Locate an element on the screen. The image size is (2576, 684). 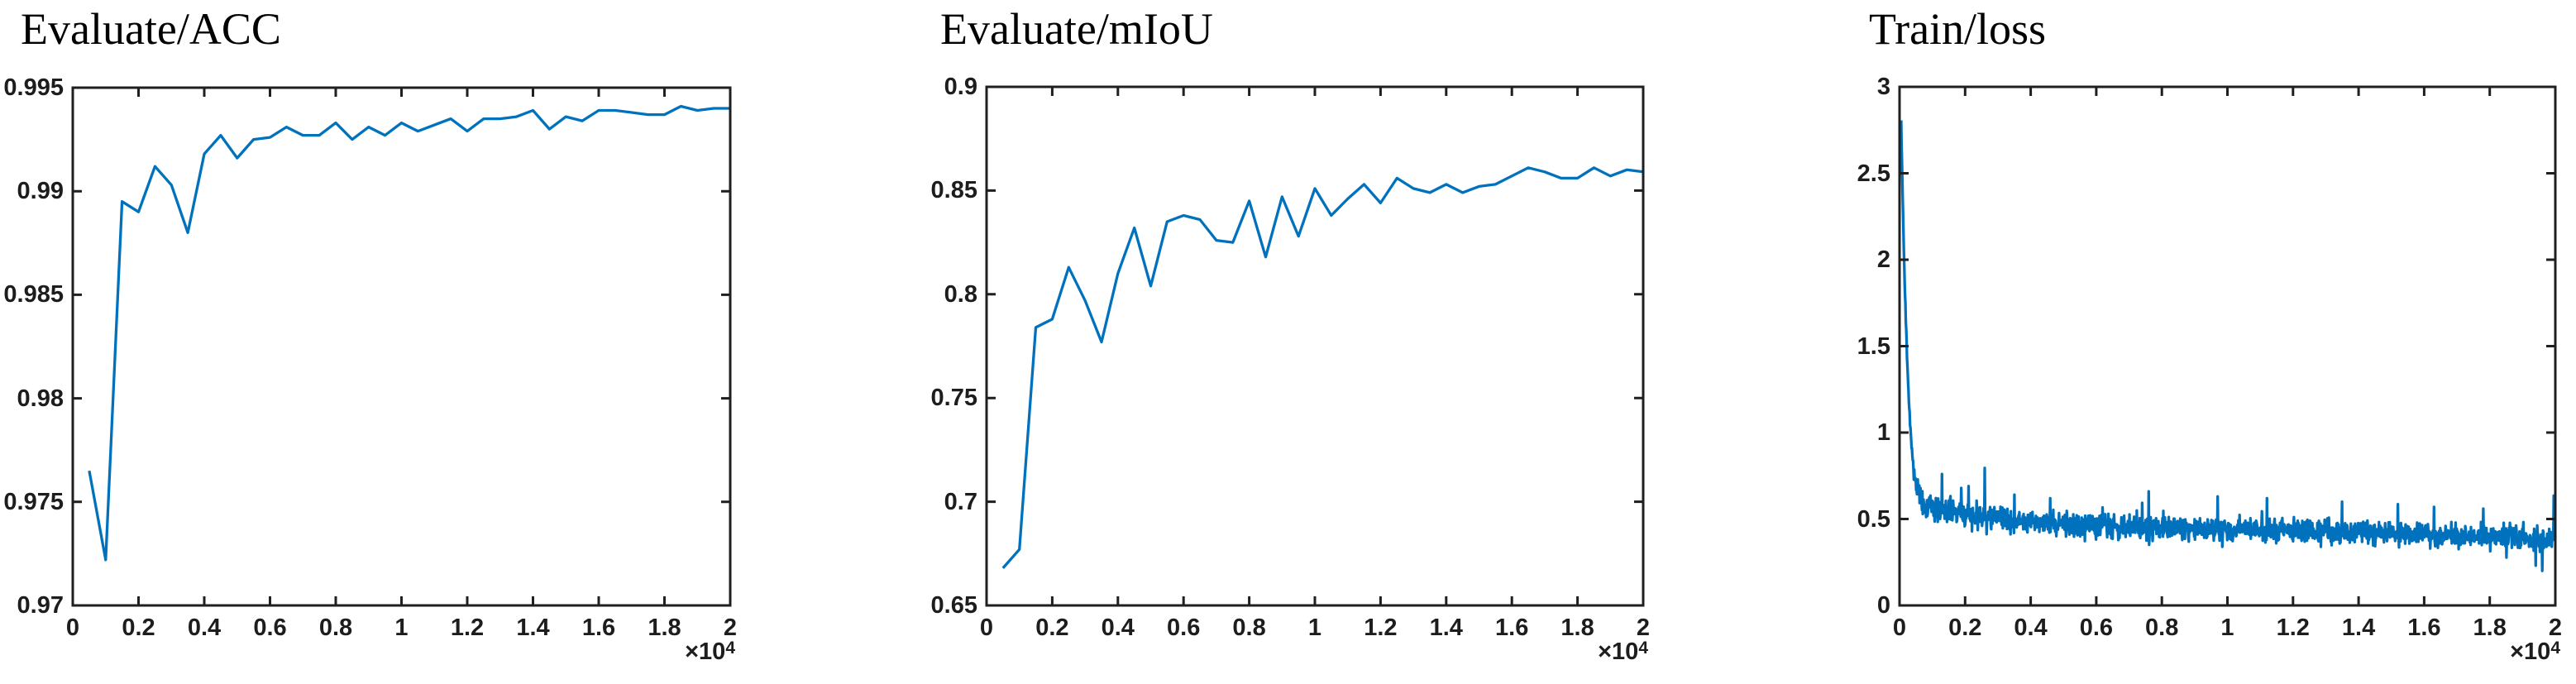
chart-title-train-loss: Train/loss is located at coordinates (1958, 29).